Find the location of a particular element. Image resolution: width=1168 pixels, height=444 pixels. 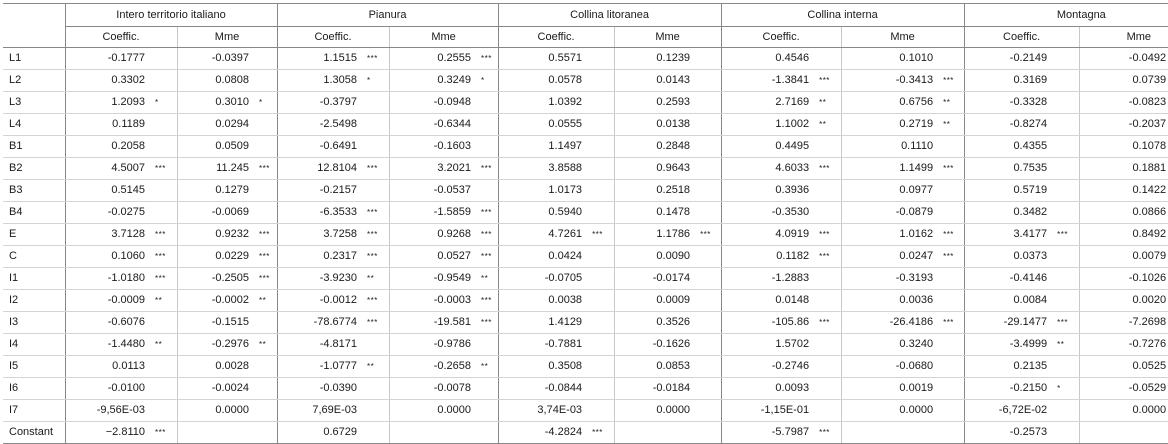

mme-value: 0.9268 is located at coordinates (432, 234).